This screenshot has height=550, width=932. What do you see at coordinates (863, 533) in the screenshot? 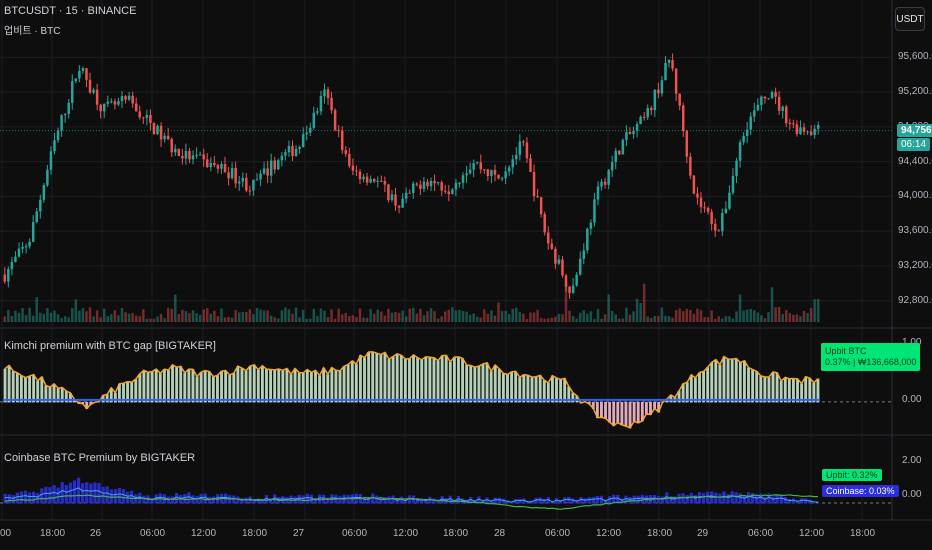
I see `time-tick-label: 18:00` at bounding box center [863, 533].